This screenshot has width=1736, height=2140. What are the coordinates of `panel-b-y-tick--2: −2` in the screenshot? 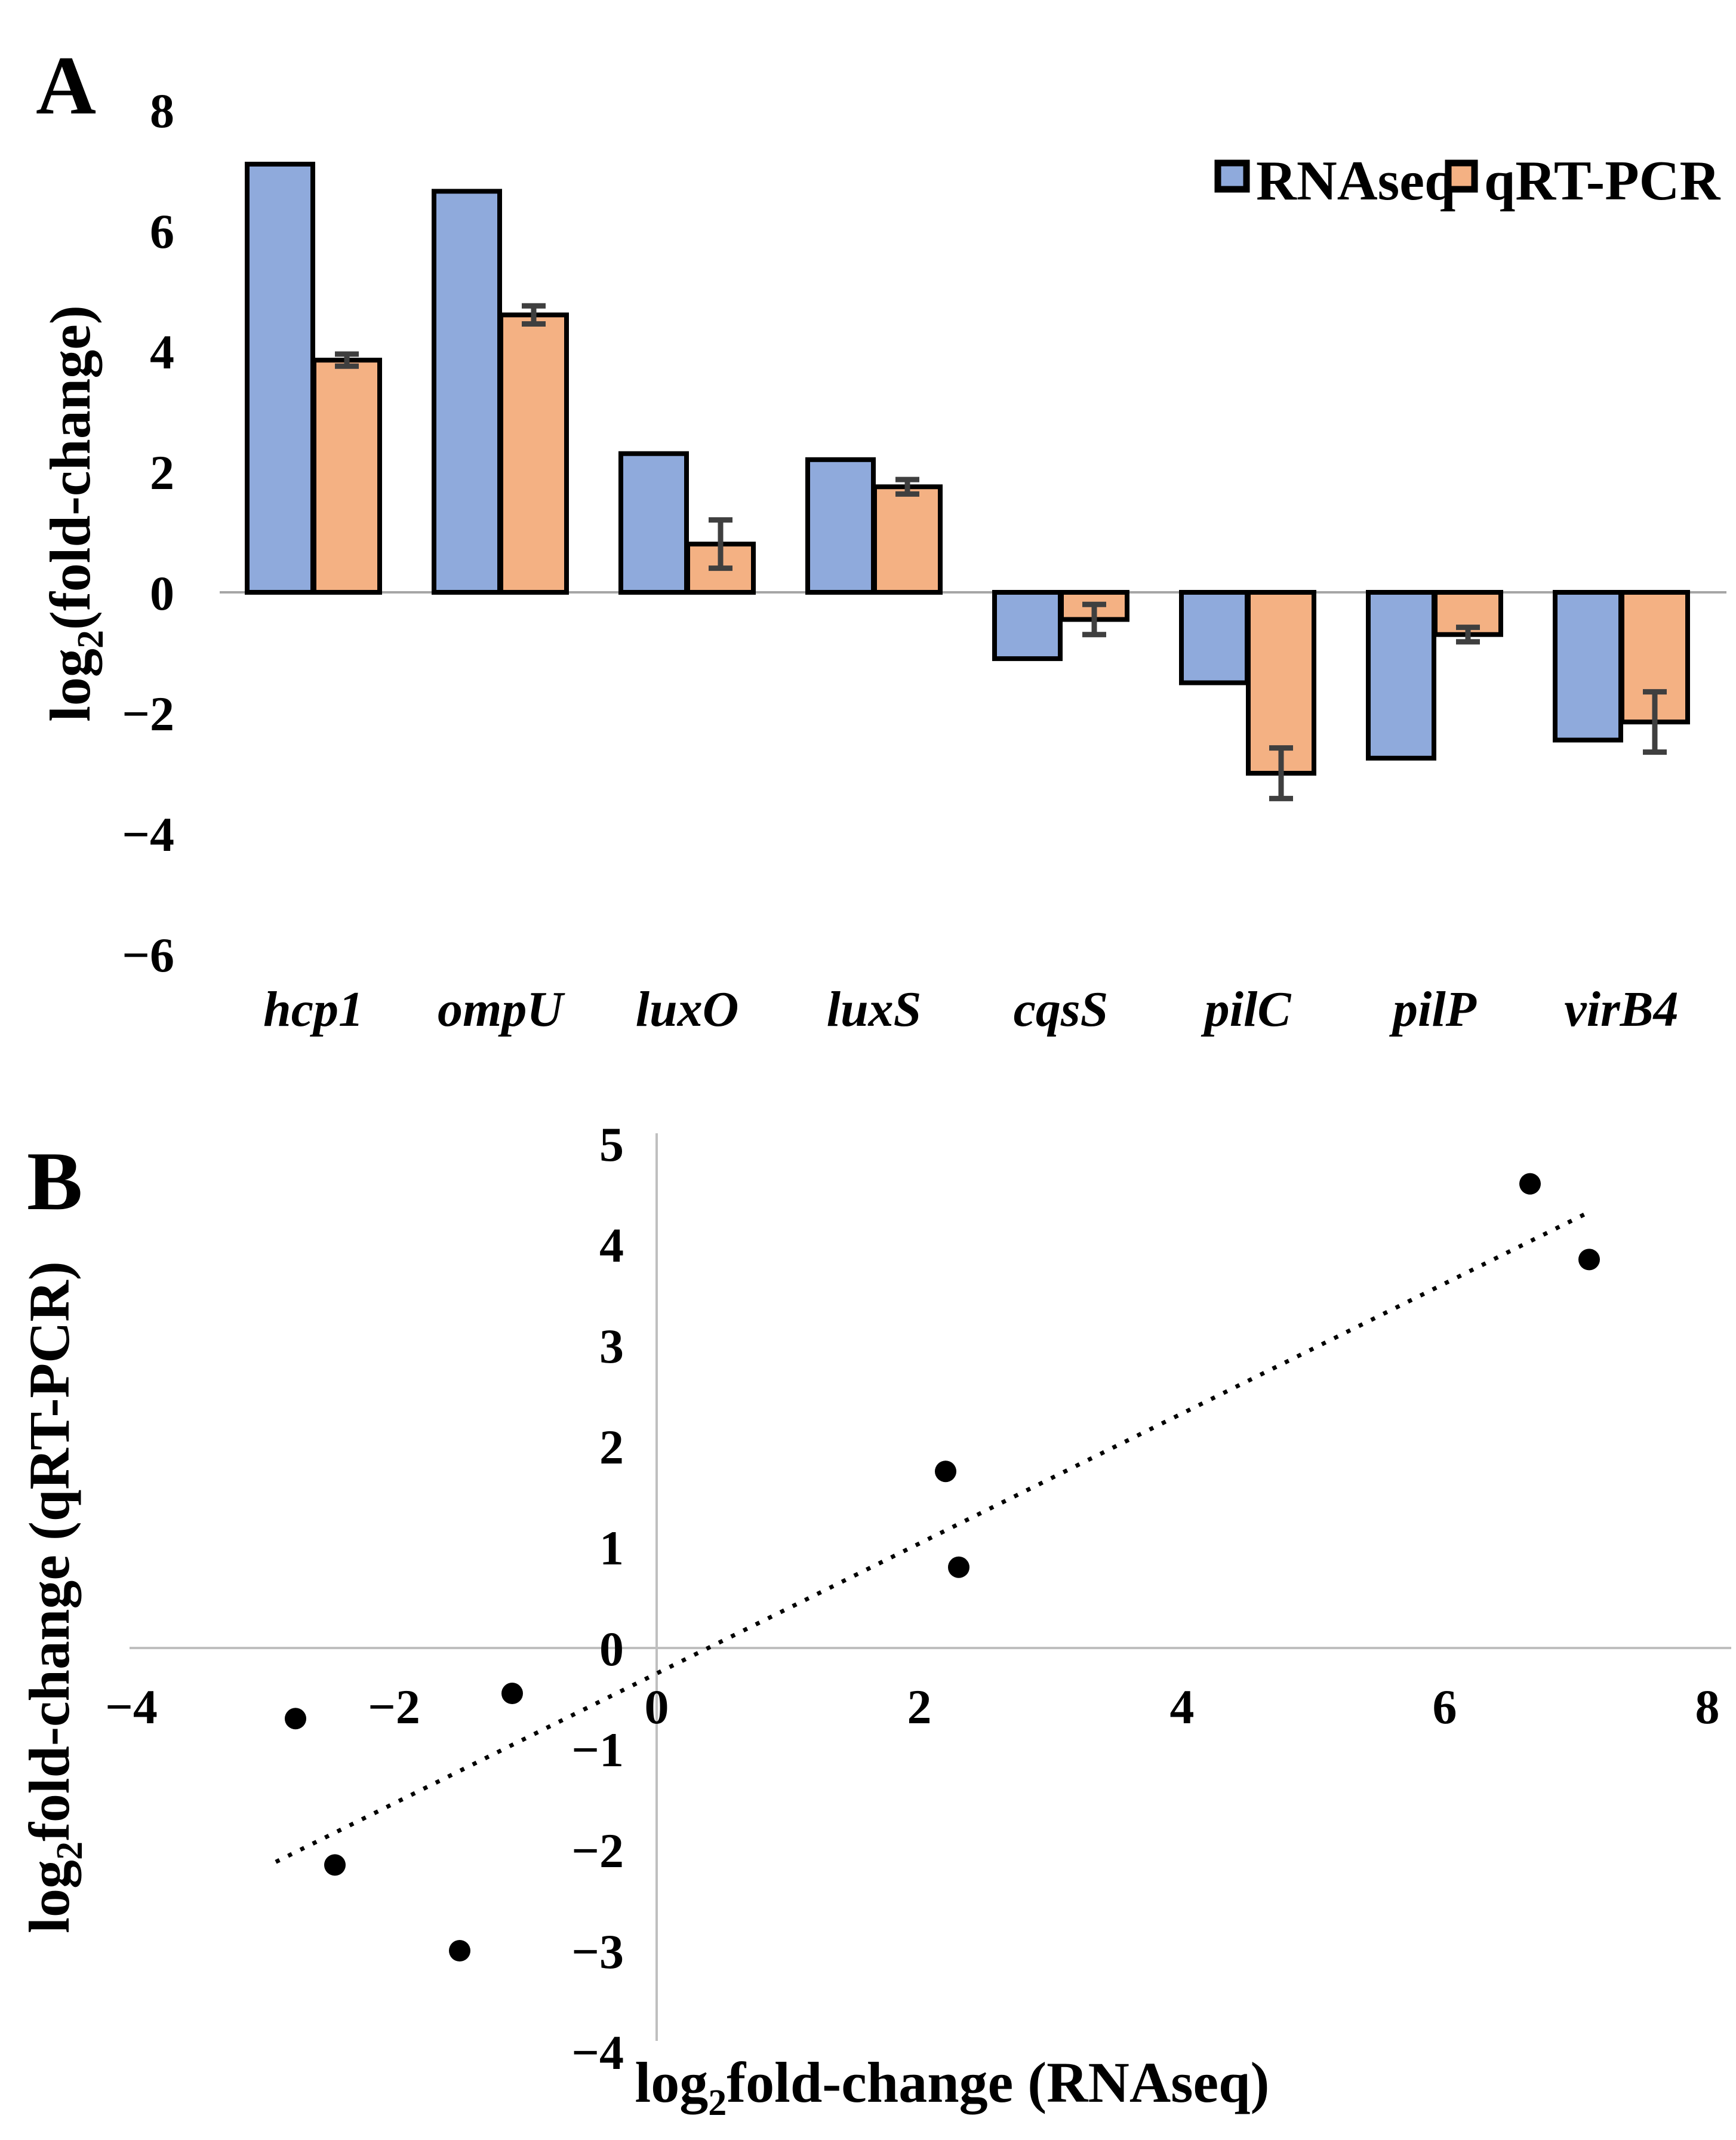 It's located at (597, 1851).